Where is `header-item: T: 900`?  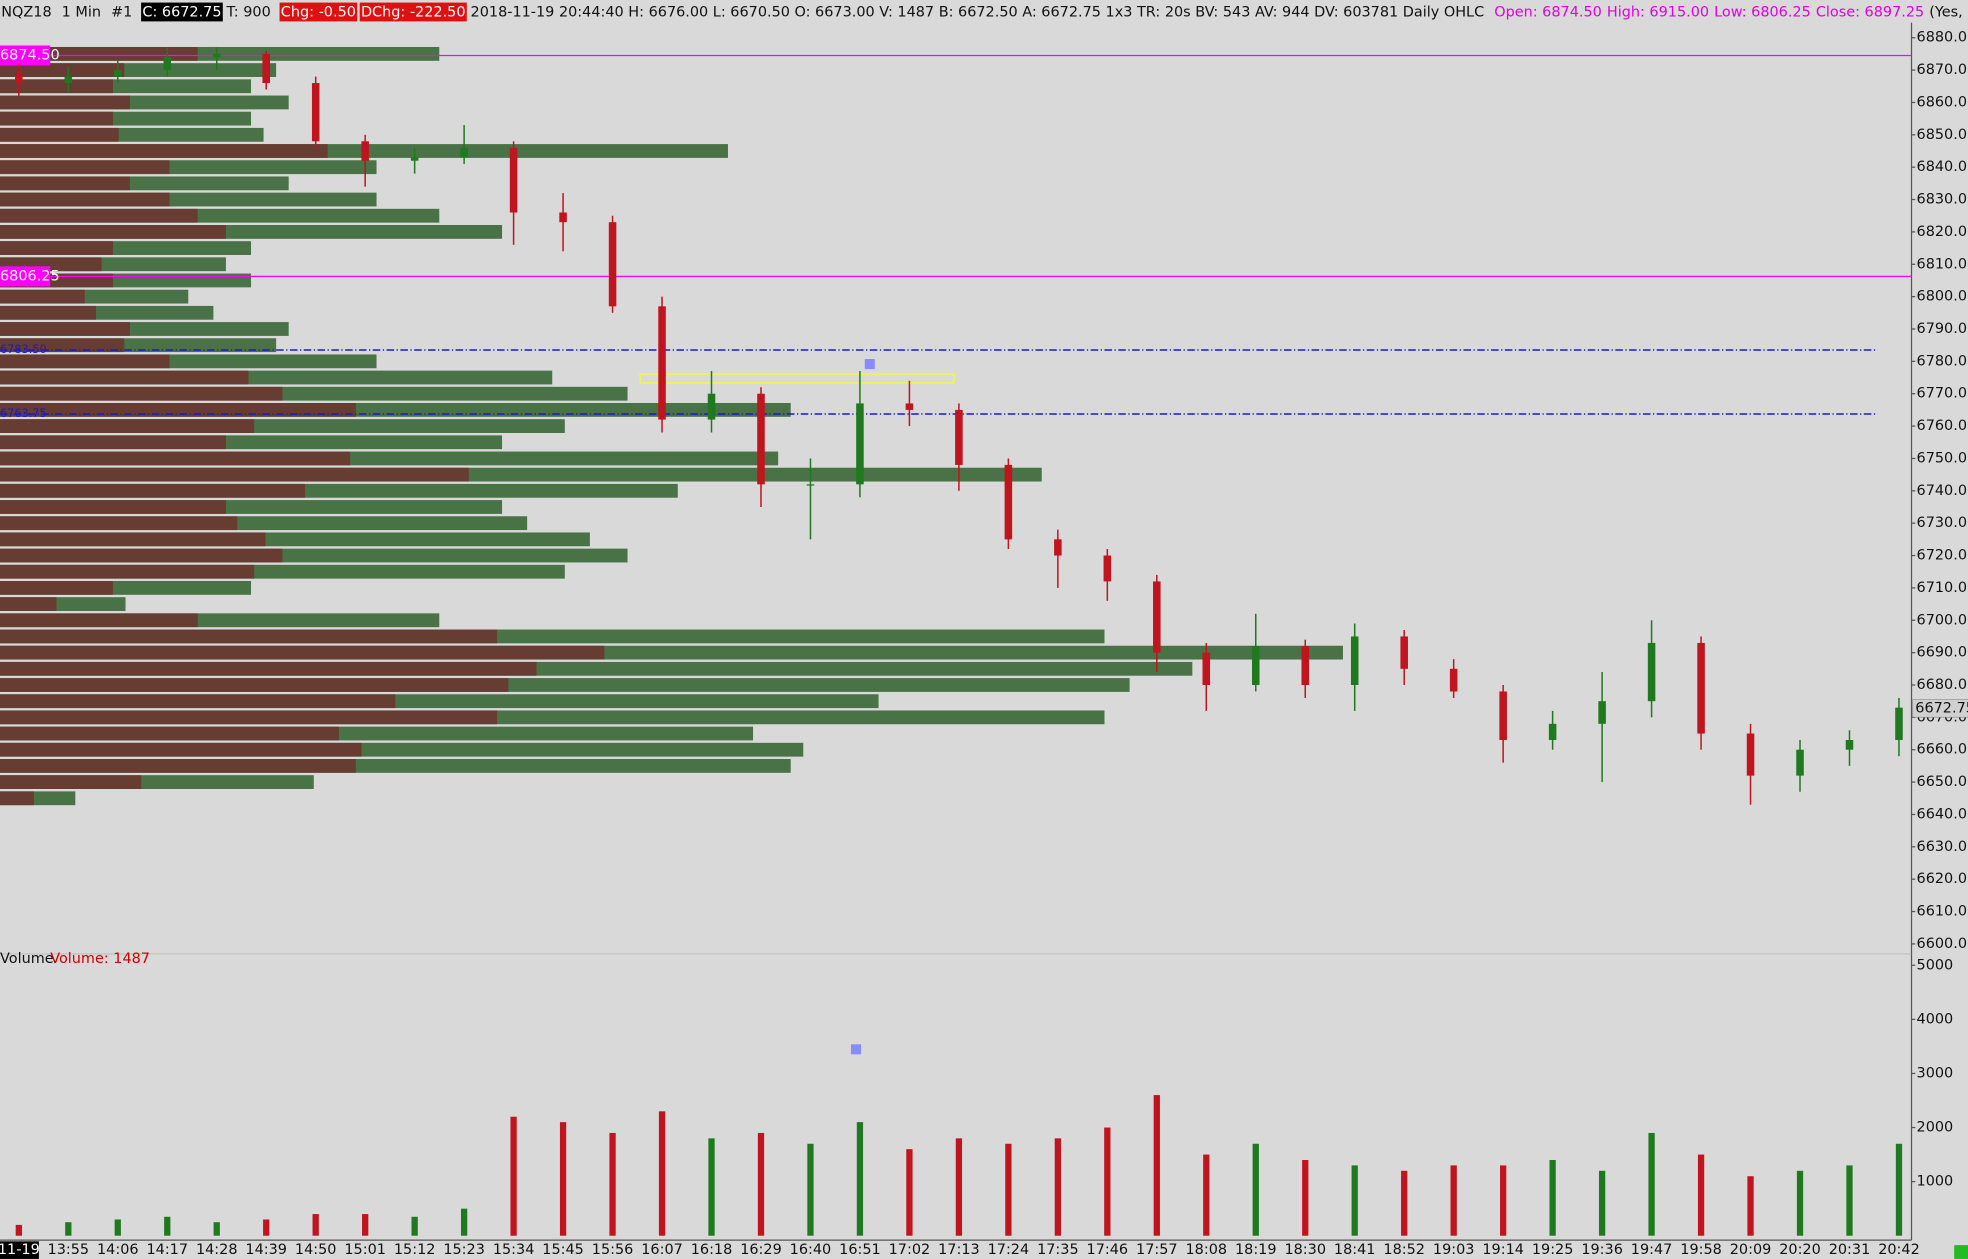 header-item: T: 900 is located at coordinates (248, 13).